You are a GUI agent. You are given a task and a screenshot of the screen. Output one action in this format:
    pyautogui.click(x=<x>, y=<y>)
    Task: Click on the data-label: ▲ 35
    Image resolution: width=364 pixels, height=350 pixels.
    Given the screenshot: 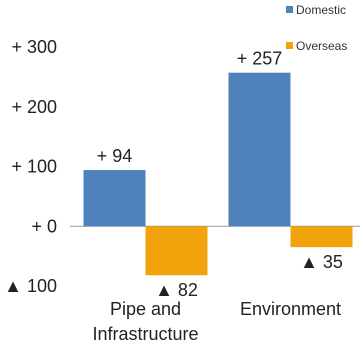 What is the action you would take?
    pyautogui.click(x=321, y=262)
    